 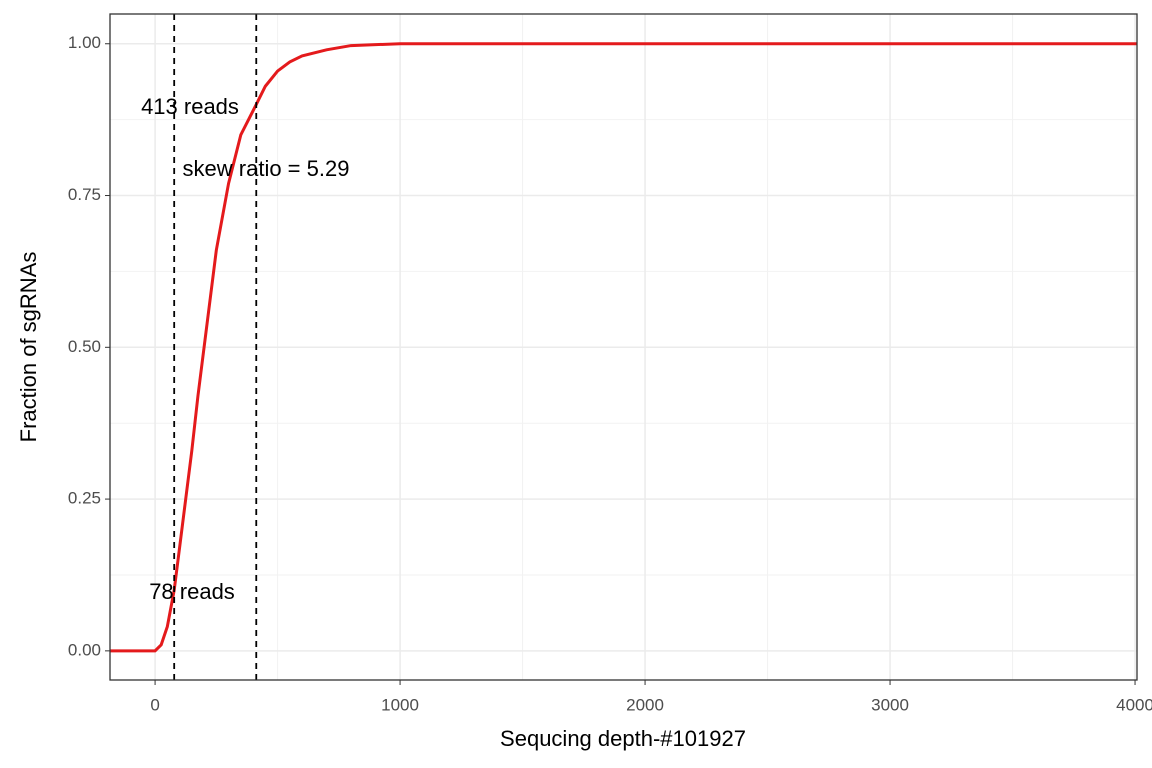 I want to click on x-tick-label: 1000, so click(x=400, y=704).